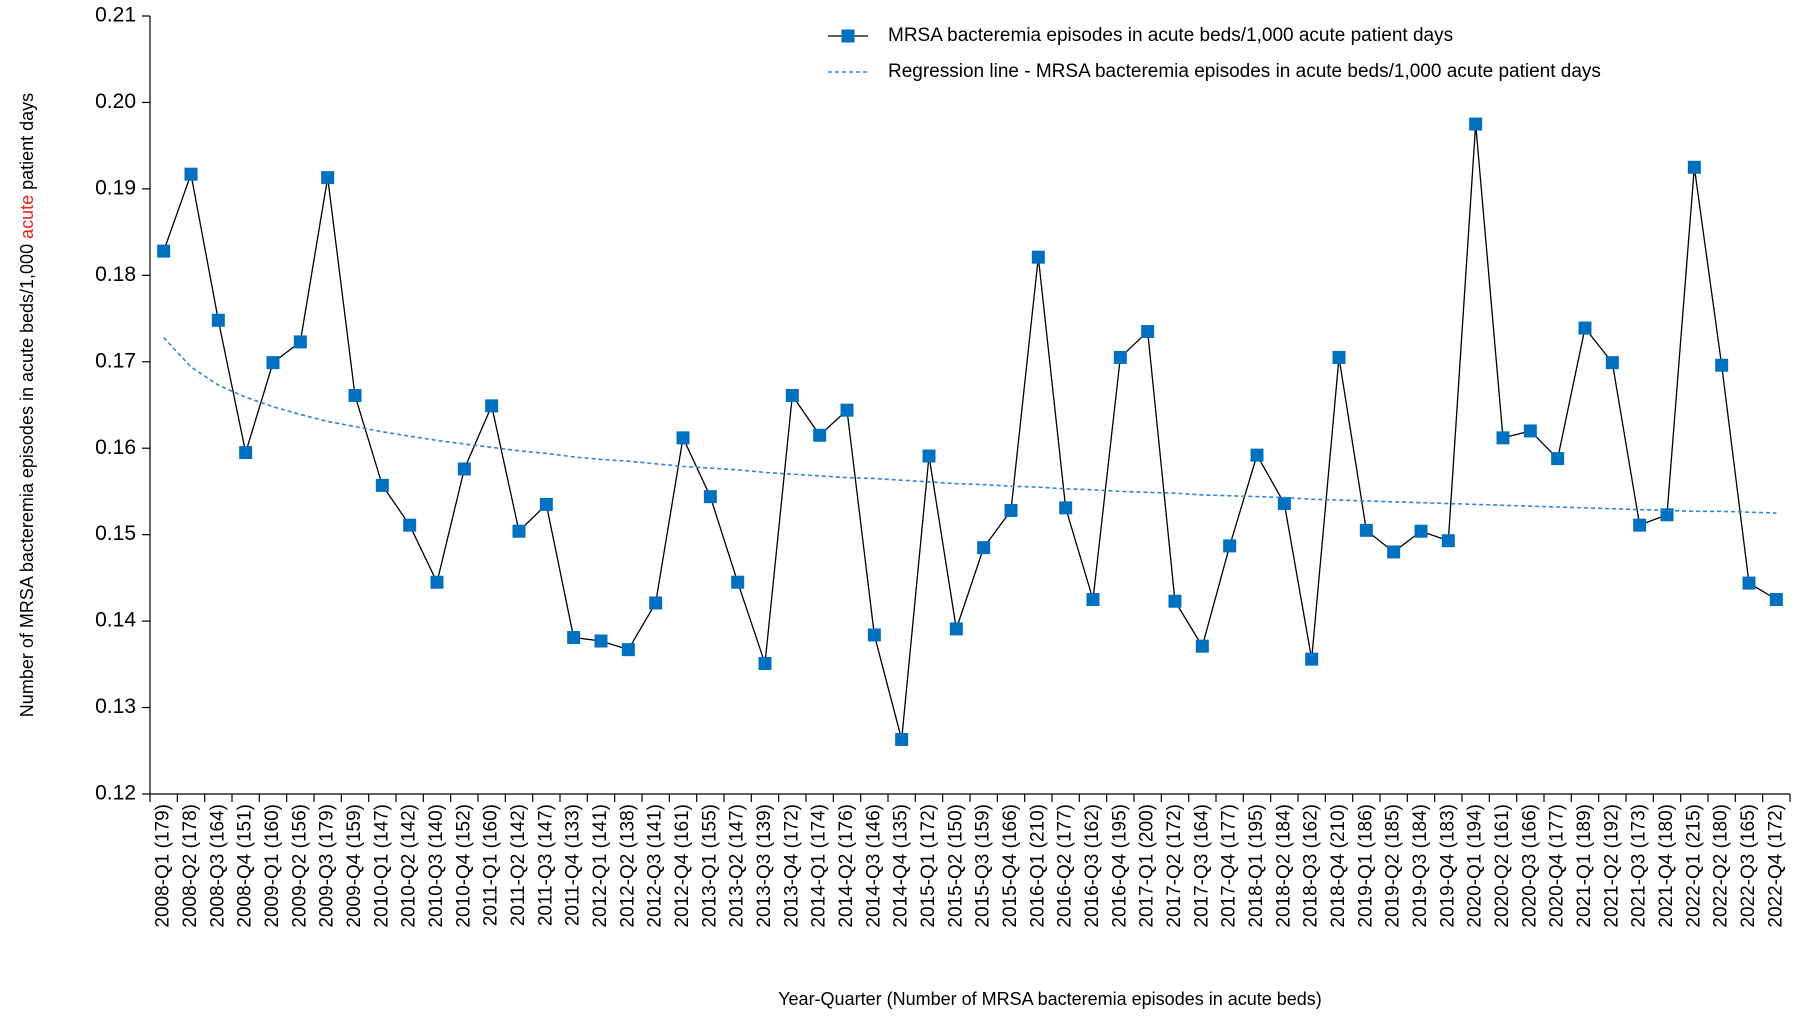 This screenshot has height=1017, width=1803. What do you see at coordinates (1693, 866) in the screenshot?
I see `x-tick-label: 2022-Q1 (215)` at bounding box center [1693, 866].